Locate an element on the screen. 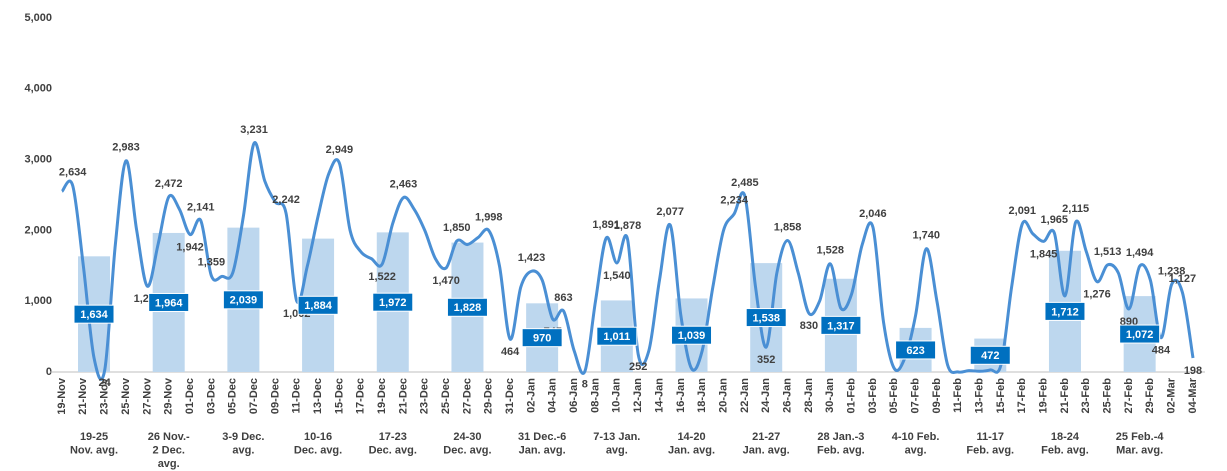 This screenshot has width=1227, height=471. x-tick-label: 16-Jan is located at coordinates (681, 395).